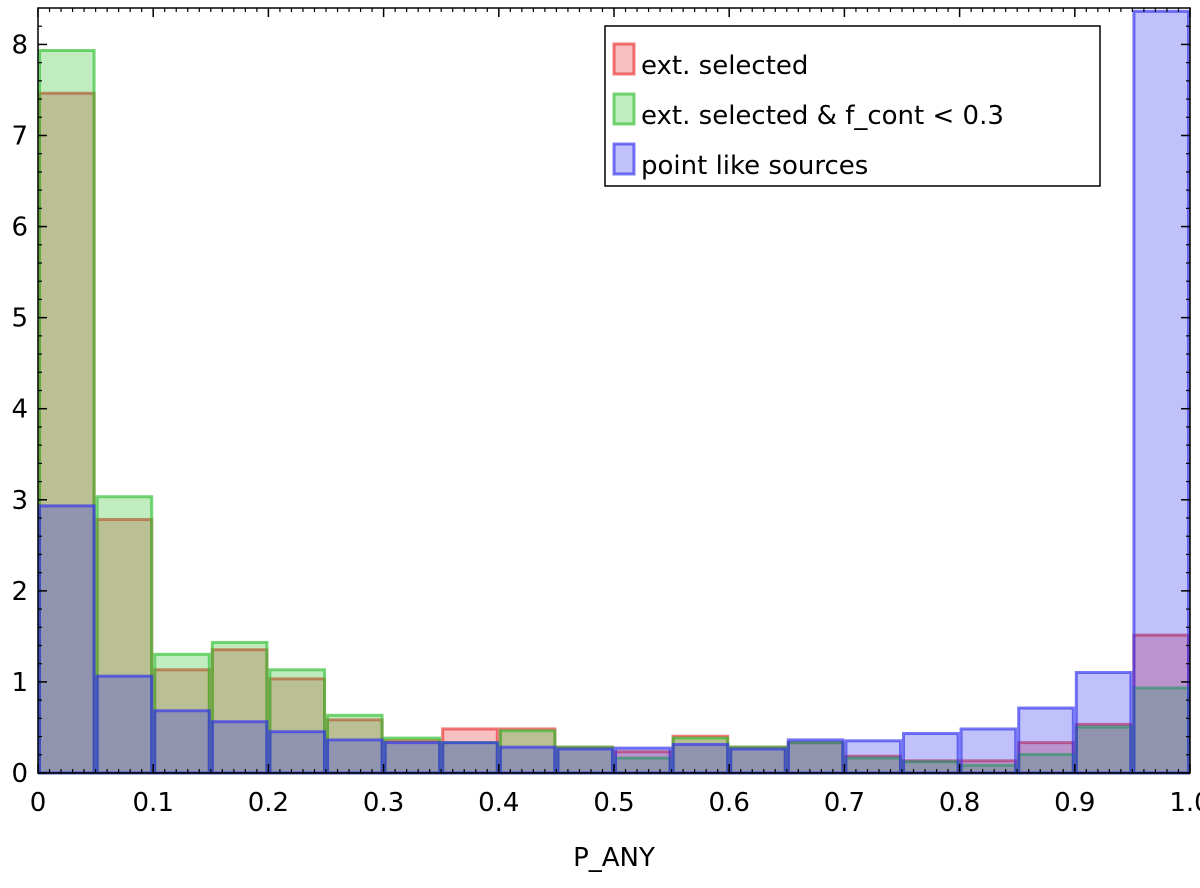  What do you see at coordinates (268, 803) in the screenshot?
I see `x-tick-label: 0.2` at bounding box center [268, 803].